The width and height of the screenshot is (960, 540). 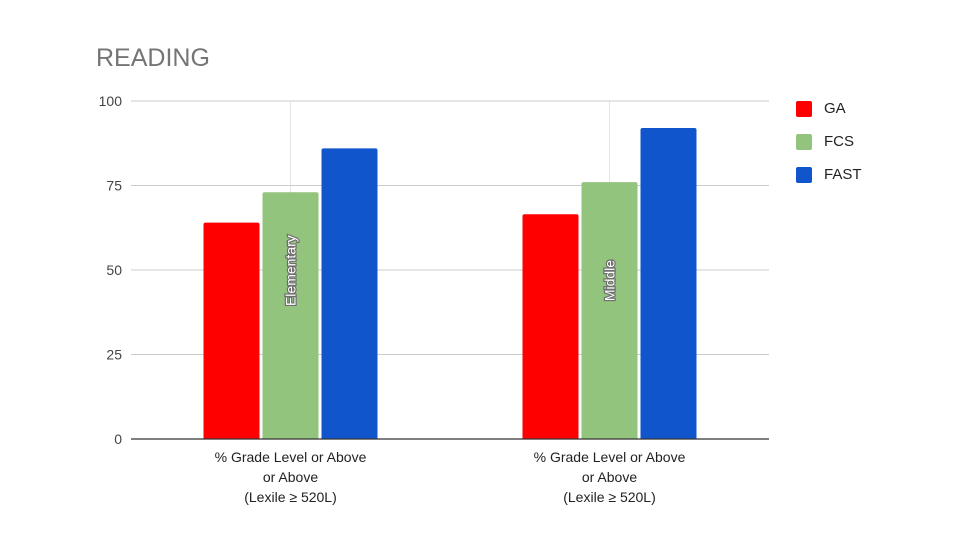 What do you see at coordinates (610, 280) in the screenshot?
I see `group-label: Middle` at bounding box center [610, 280].